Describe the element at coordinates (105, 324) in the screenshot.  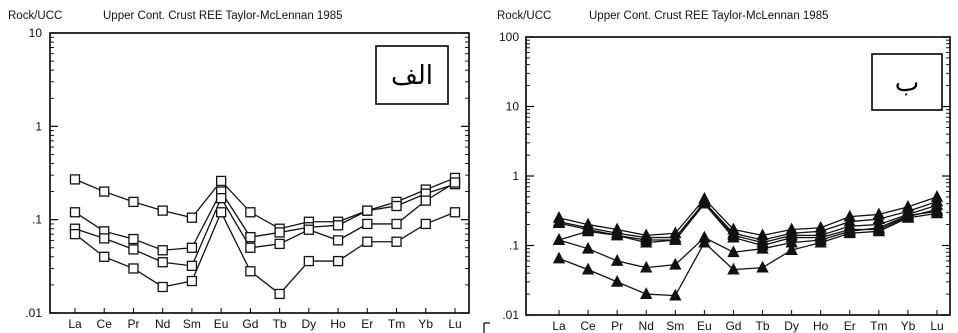
I see `chart-left-category-label: Ce` at that location.